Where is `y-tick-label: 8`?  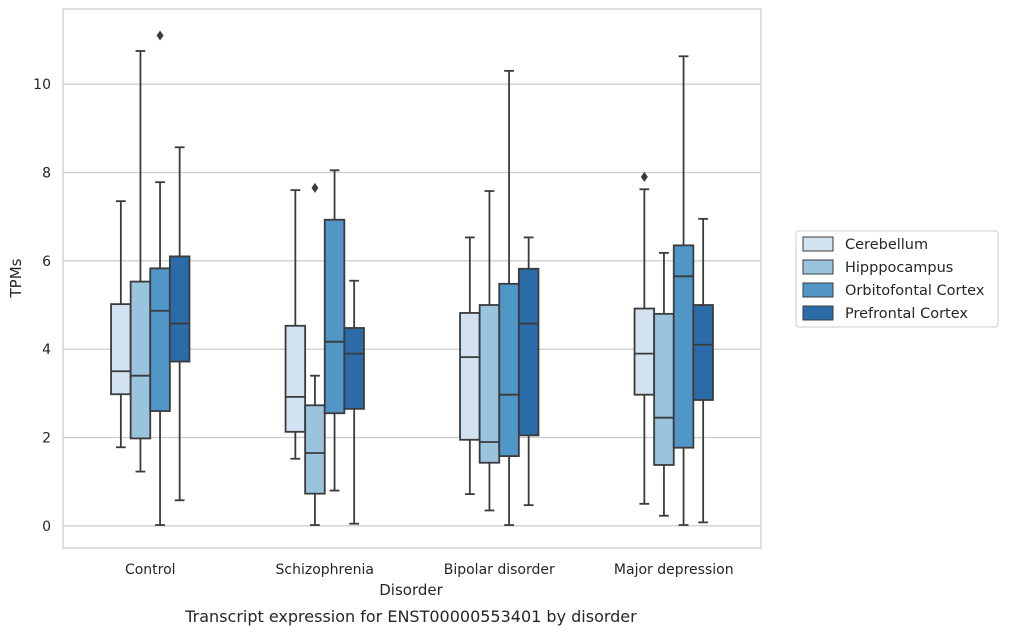 y-tick-label: 8 is located at coordinates (46, 173).